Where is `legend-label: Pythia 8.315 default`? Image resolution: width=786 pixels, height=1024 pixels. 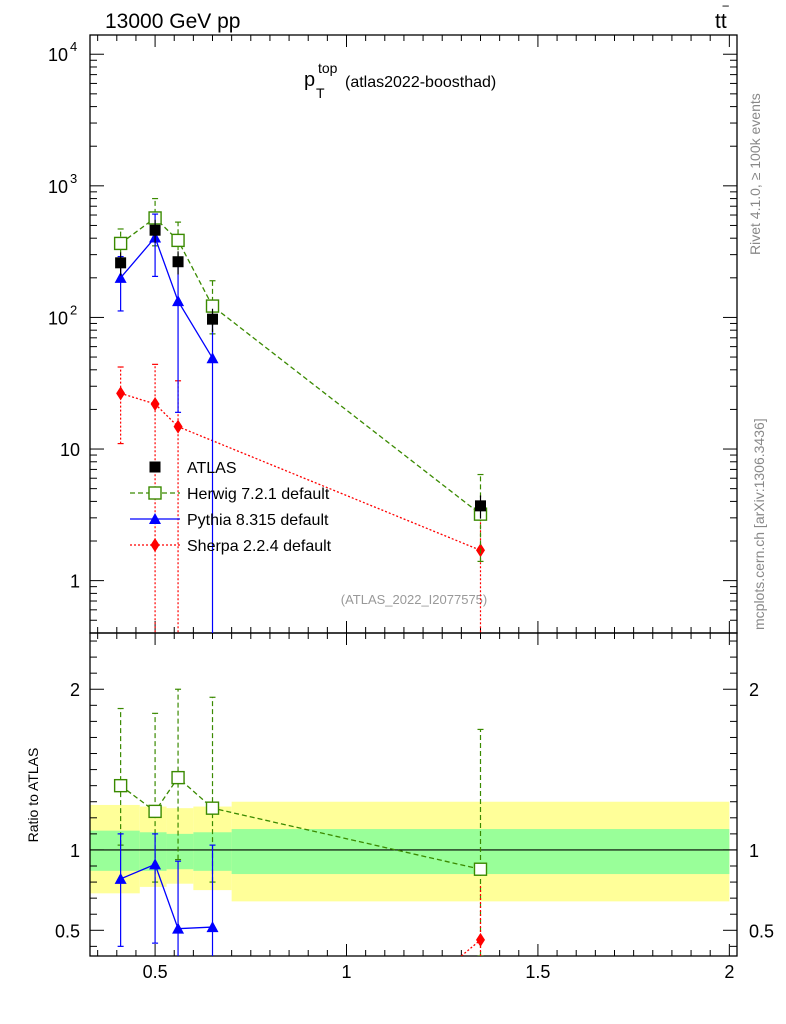
legend-label: Pythia 8.315 default is located at coordinates (258, 520).